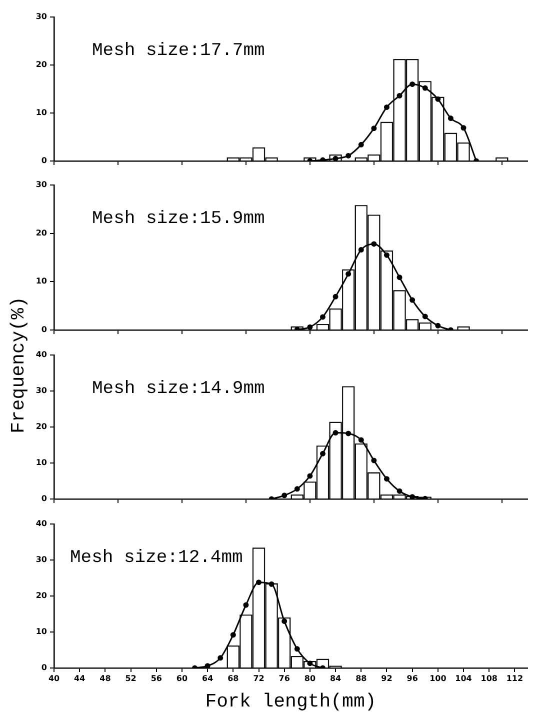 The height and width of the screenshot is (717, 533). Describe the element at coordinates (489, 678) in the screenshot. I see `x-tick-label: 108` at that location.